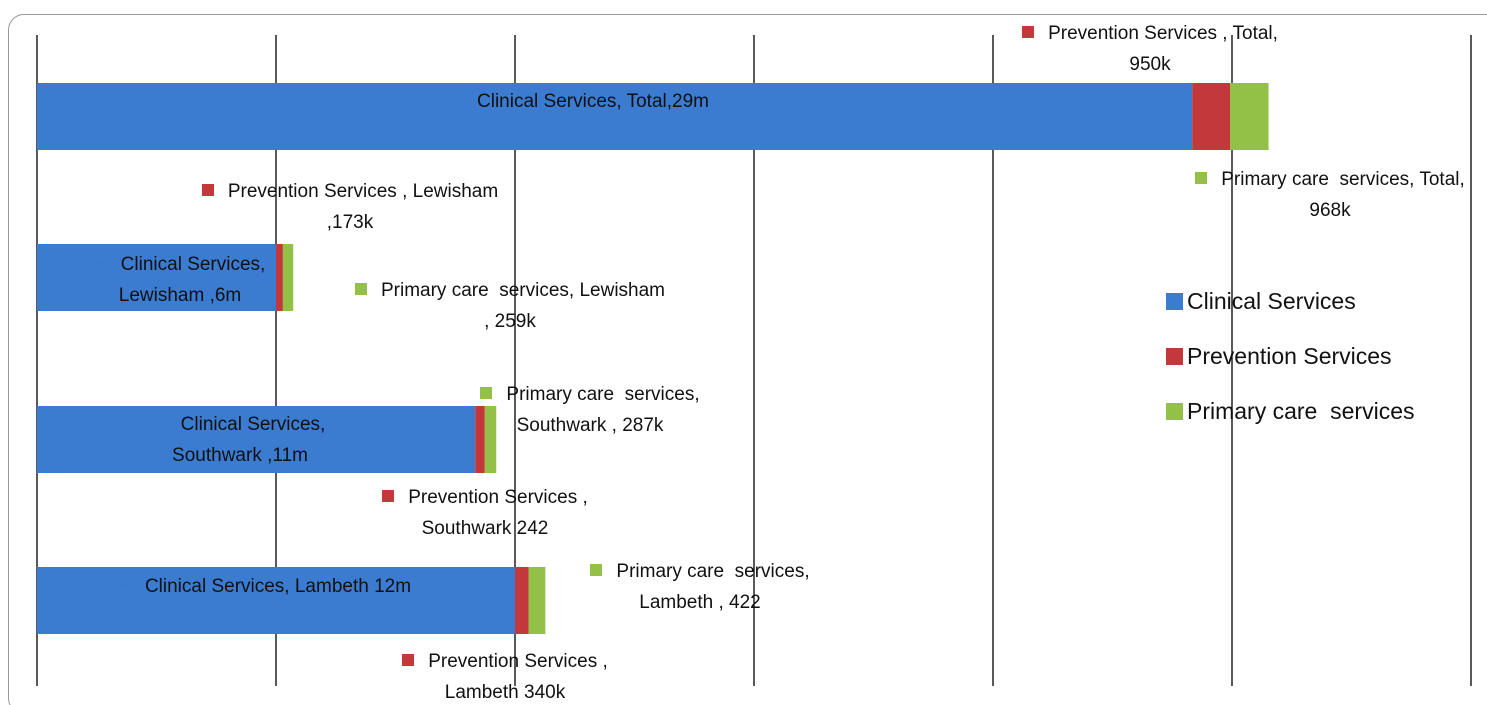  Describe the element at coordinates (194, 280) in the screenshot. I see `data-label-text: Clinical Services, Lewisham ,6m` at that location.